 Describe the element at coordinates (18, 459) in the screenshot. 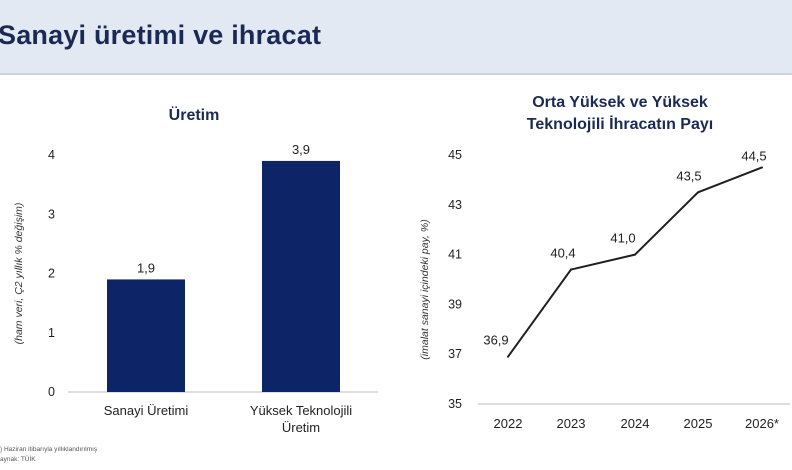

I see `footnote-source: aynak: TÜİK` at that location.